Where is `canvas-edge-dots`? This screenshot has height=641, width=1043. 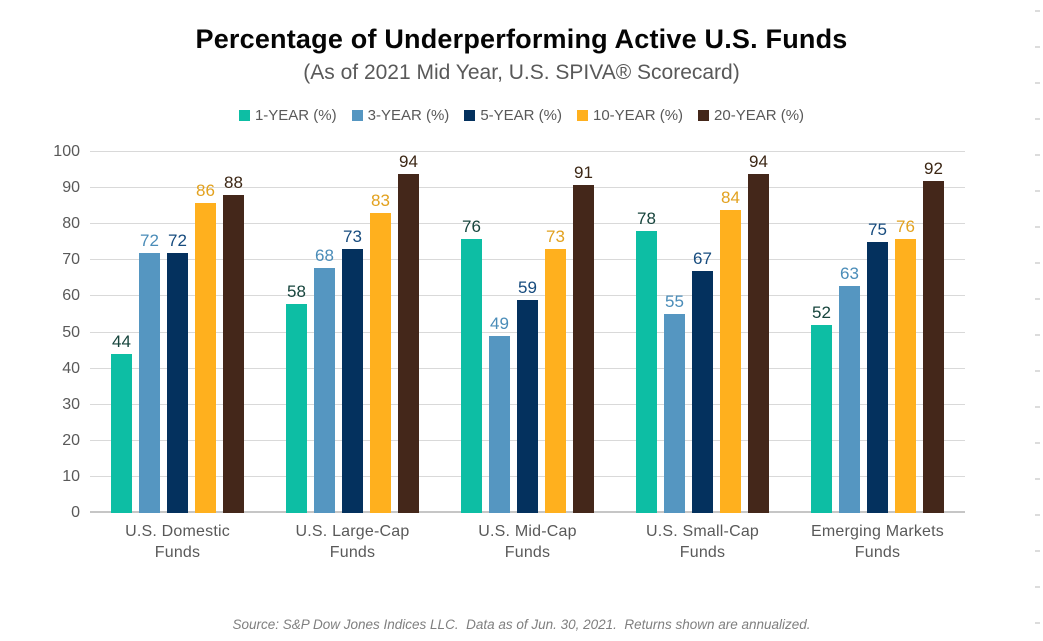
canvas-edge-dots is located at coordinates (1037, 325).